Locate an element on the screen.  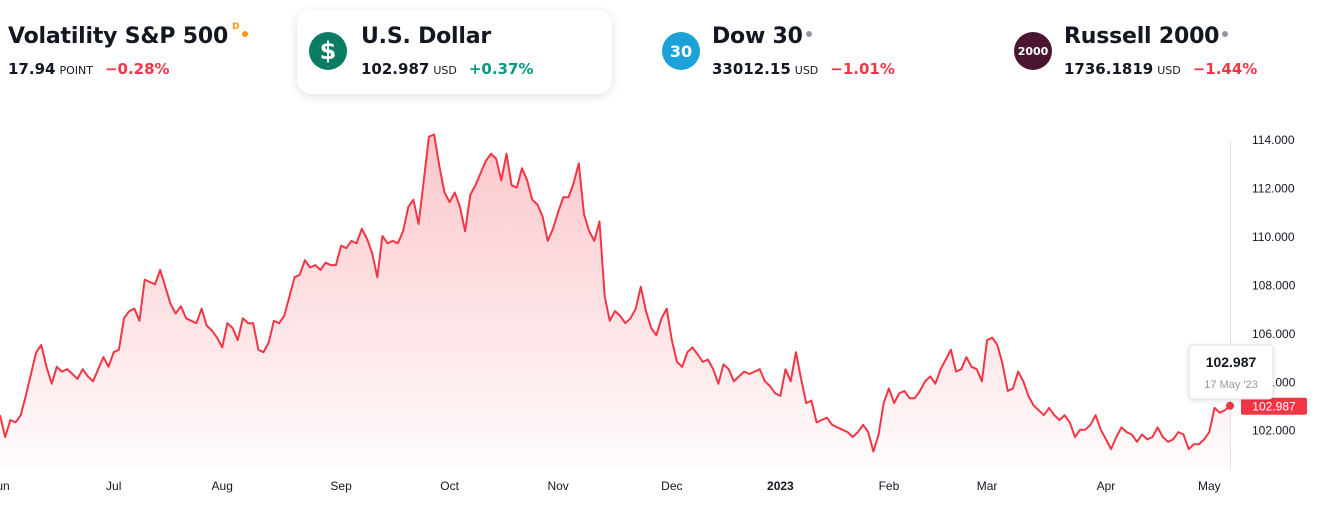
last-value-label: 102.987 is located at coordinates (1274, 406).